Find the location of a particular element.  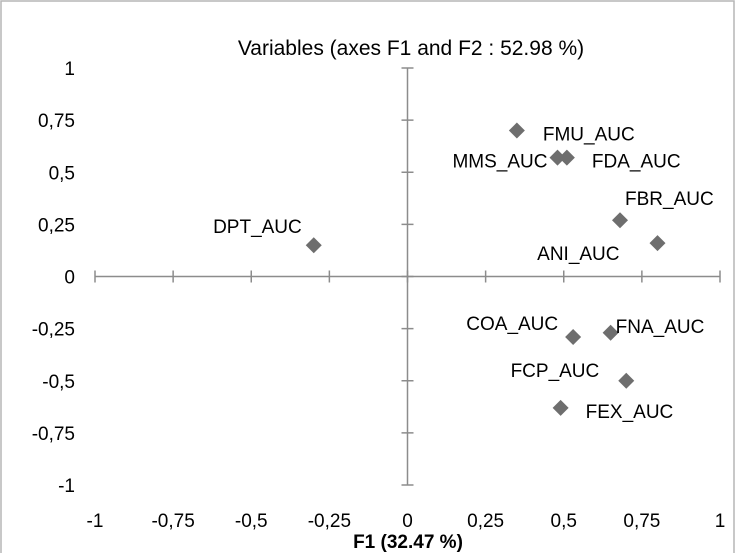

x-tick-label: 0,75 is located at coordinates (641, 521).